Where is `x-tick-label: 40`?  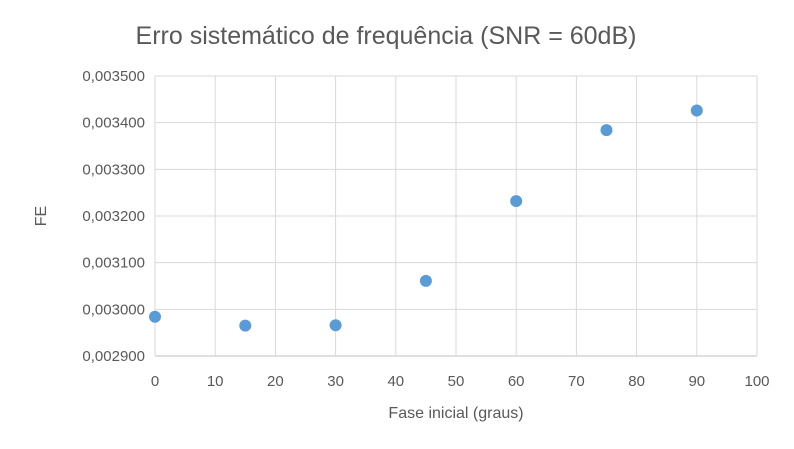
x-tick-label: 40 is located at coordinates (395, 381).